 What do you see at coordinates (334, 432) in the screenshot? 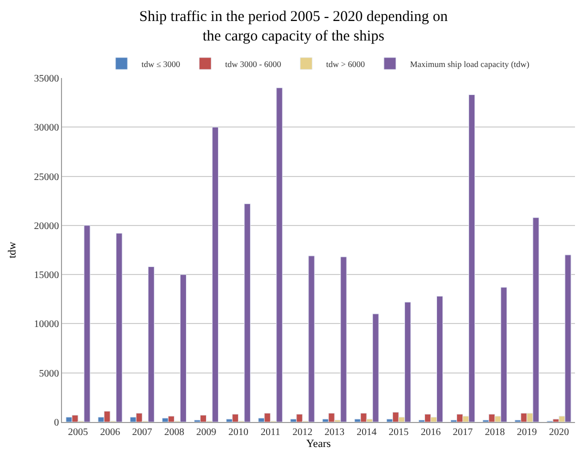
I see `x-tick-label: 2013` at bounding box center [334, 432].